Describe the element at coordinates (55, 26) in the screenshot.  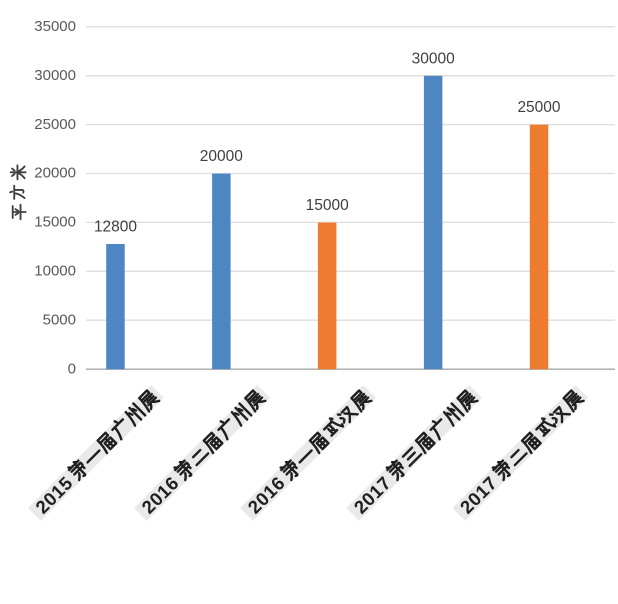
I see `svg-text: 35000` at that location.